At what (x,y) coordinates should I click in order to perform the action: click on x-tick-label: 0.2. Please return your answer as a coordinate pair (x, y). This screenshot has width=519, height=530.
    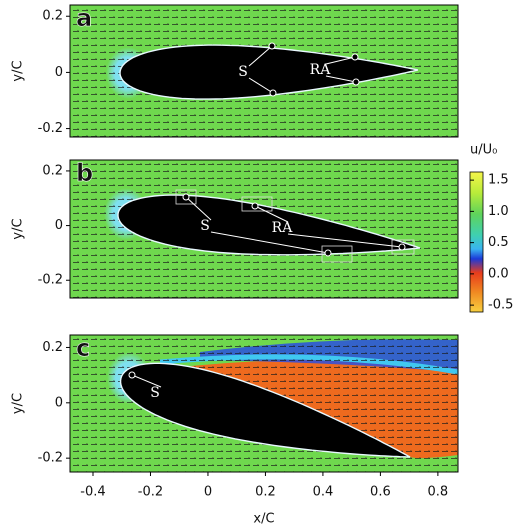
    Looking at the image, I should click on (265, 492).